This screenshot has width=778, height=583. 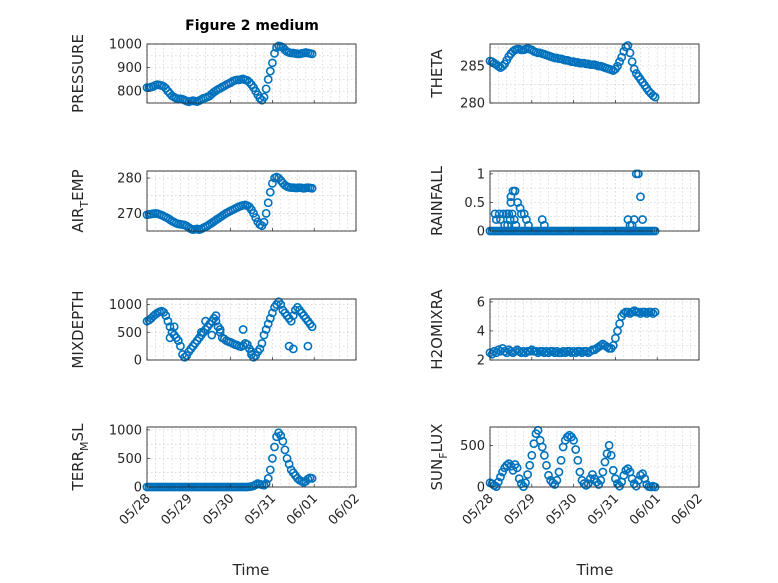 I want to click on panel-bottom-left-ytick-label: 0, so click(x=138, y=488).